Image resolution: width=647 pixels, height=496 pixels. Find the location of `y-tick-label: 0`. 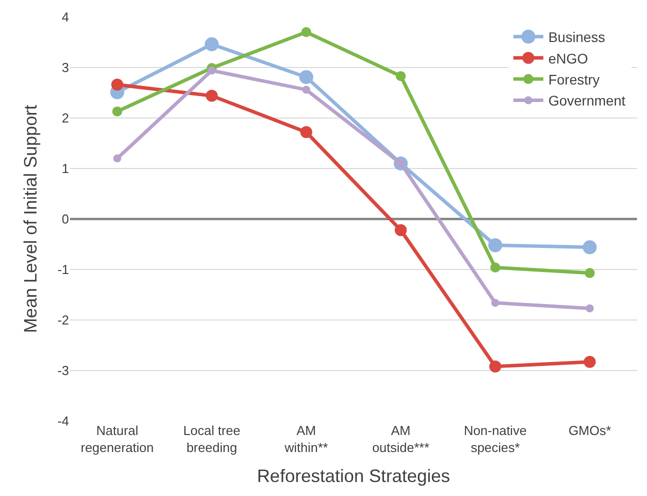

y-tick-label: 0 is located at coordinates (65, 219).